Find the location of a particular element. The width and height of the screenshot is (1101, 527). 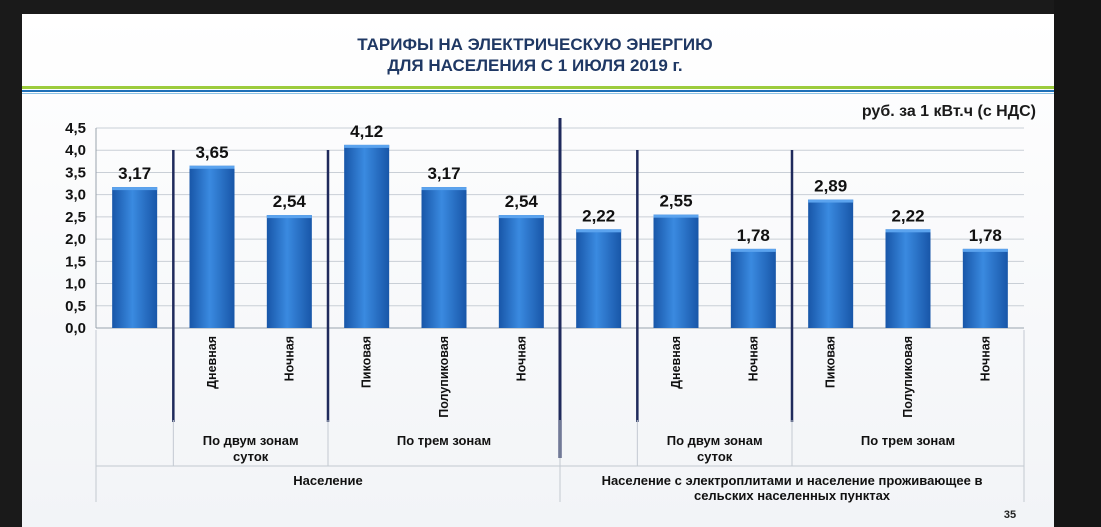

y-tick-label: 1,5 is located at coordinates (75, 261).